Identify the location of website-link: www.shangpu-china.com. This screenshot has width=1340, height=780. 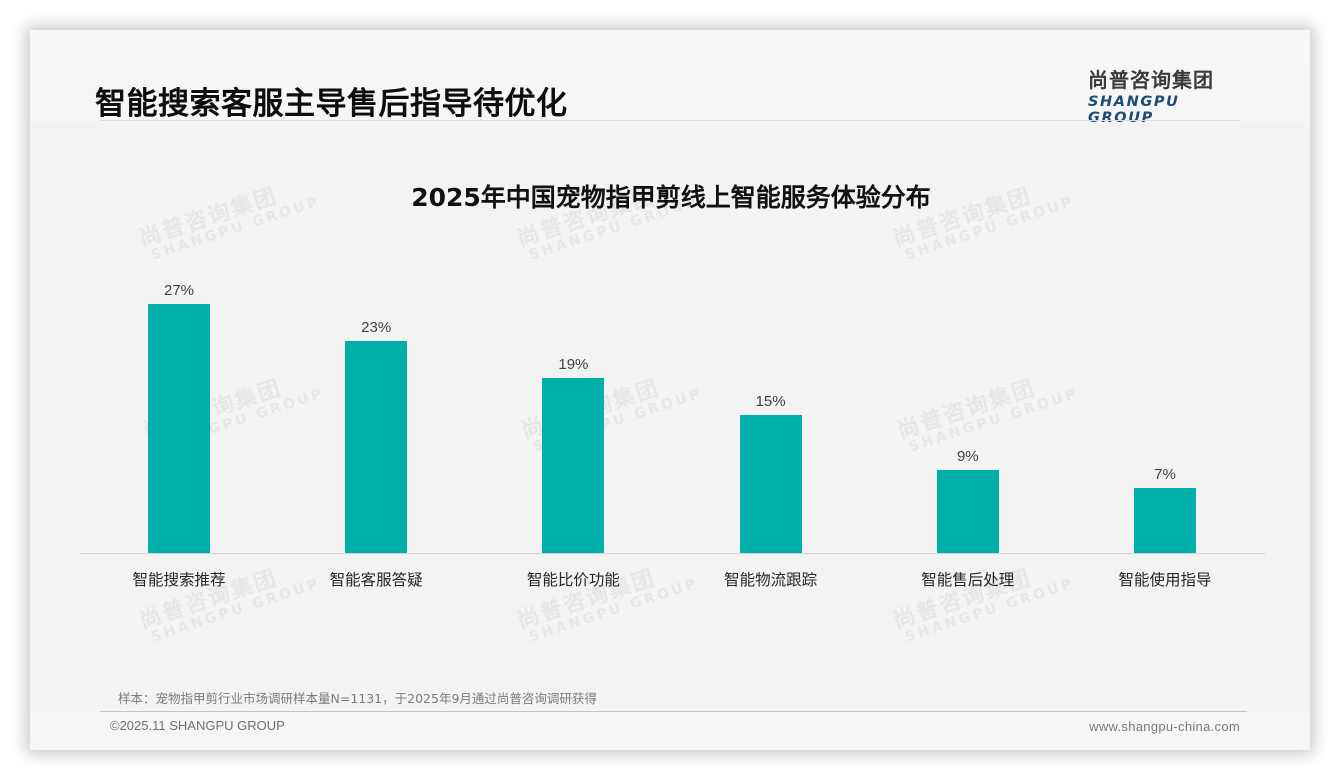
(1164, 726).